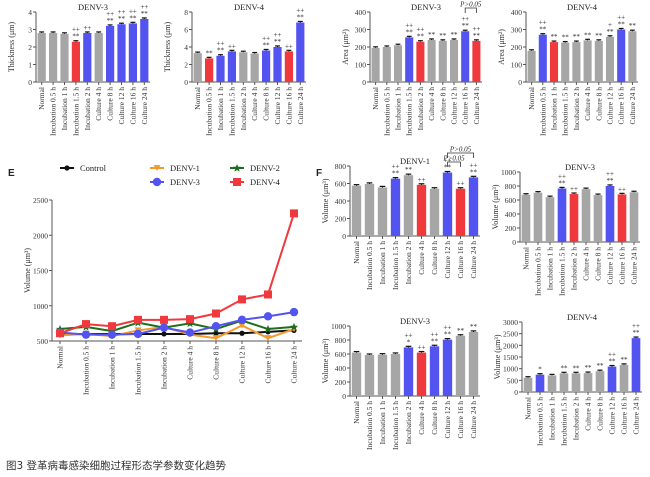 This screenshot has width=650, height=477. What do you see at coordinates (186, 47) in the screenshot?
I see `y-tick-label: 4` at bounding box center [186, 47].